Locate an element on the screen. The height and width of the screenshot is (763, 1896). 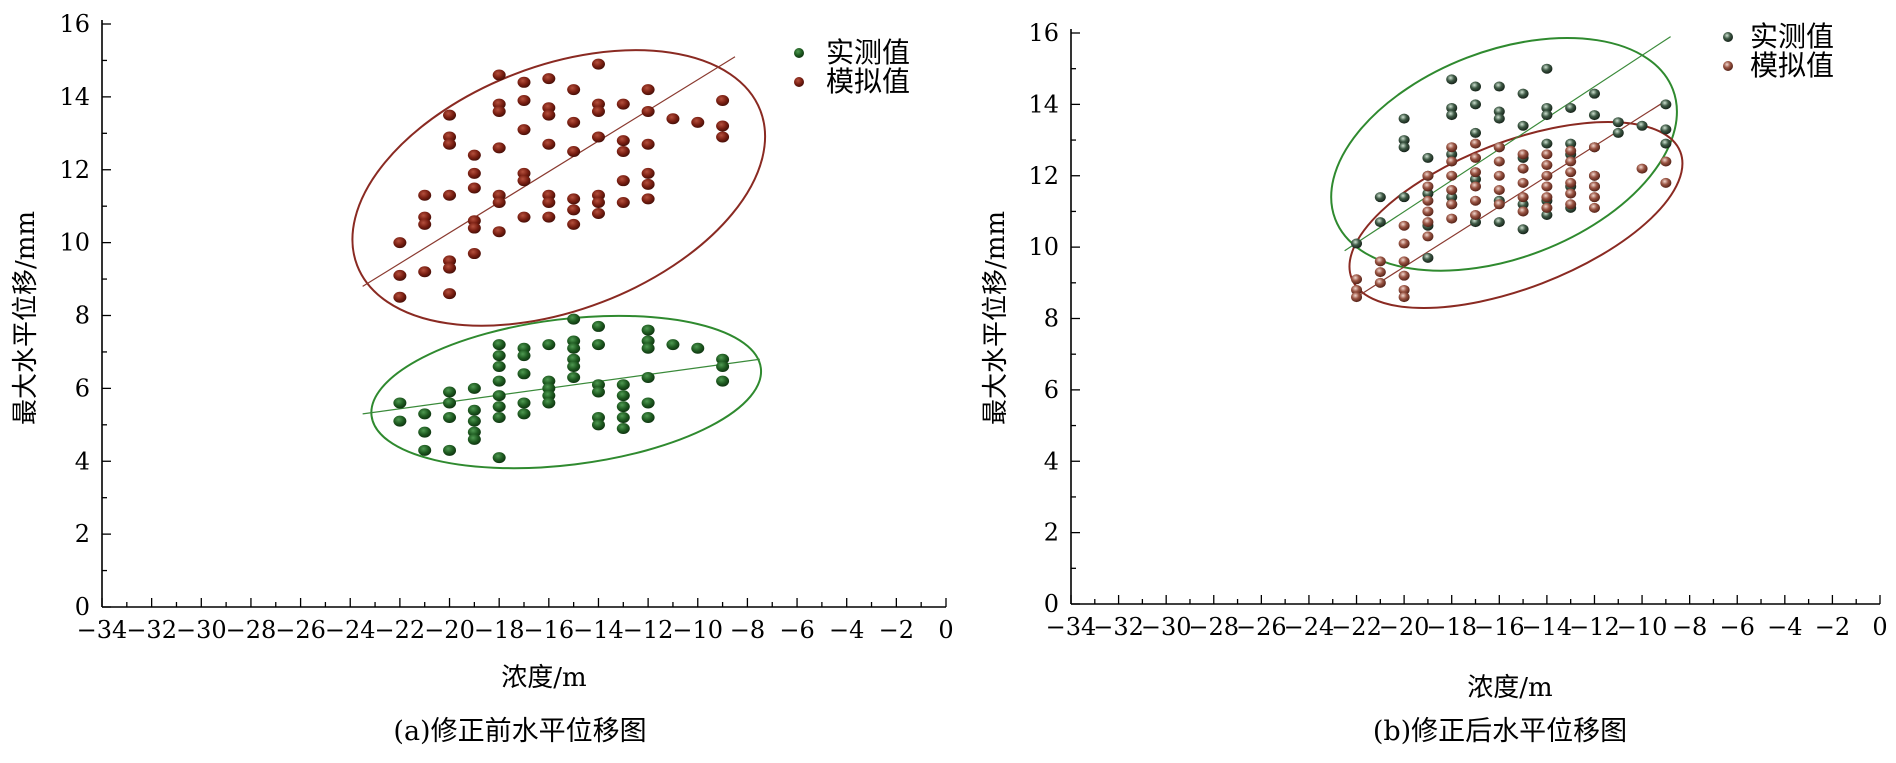
legend-label-measured-a: 实测值 is located at coordinates (868, 52).